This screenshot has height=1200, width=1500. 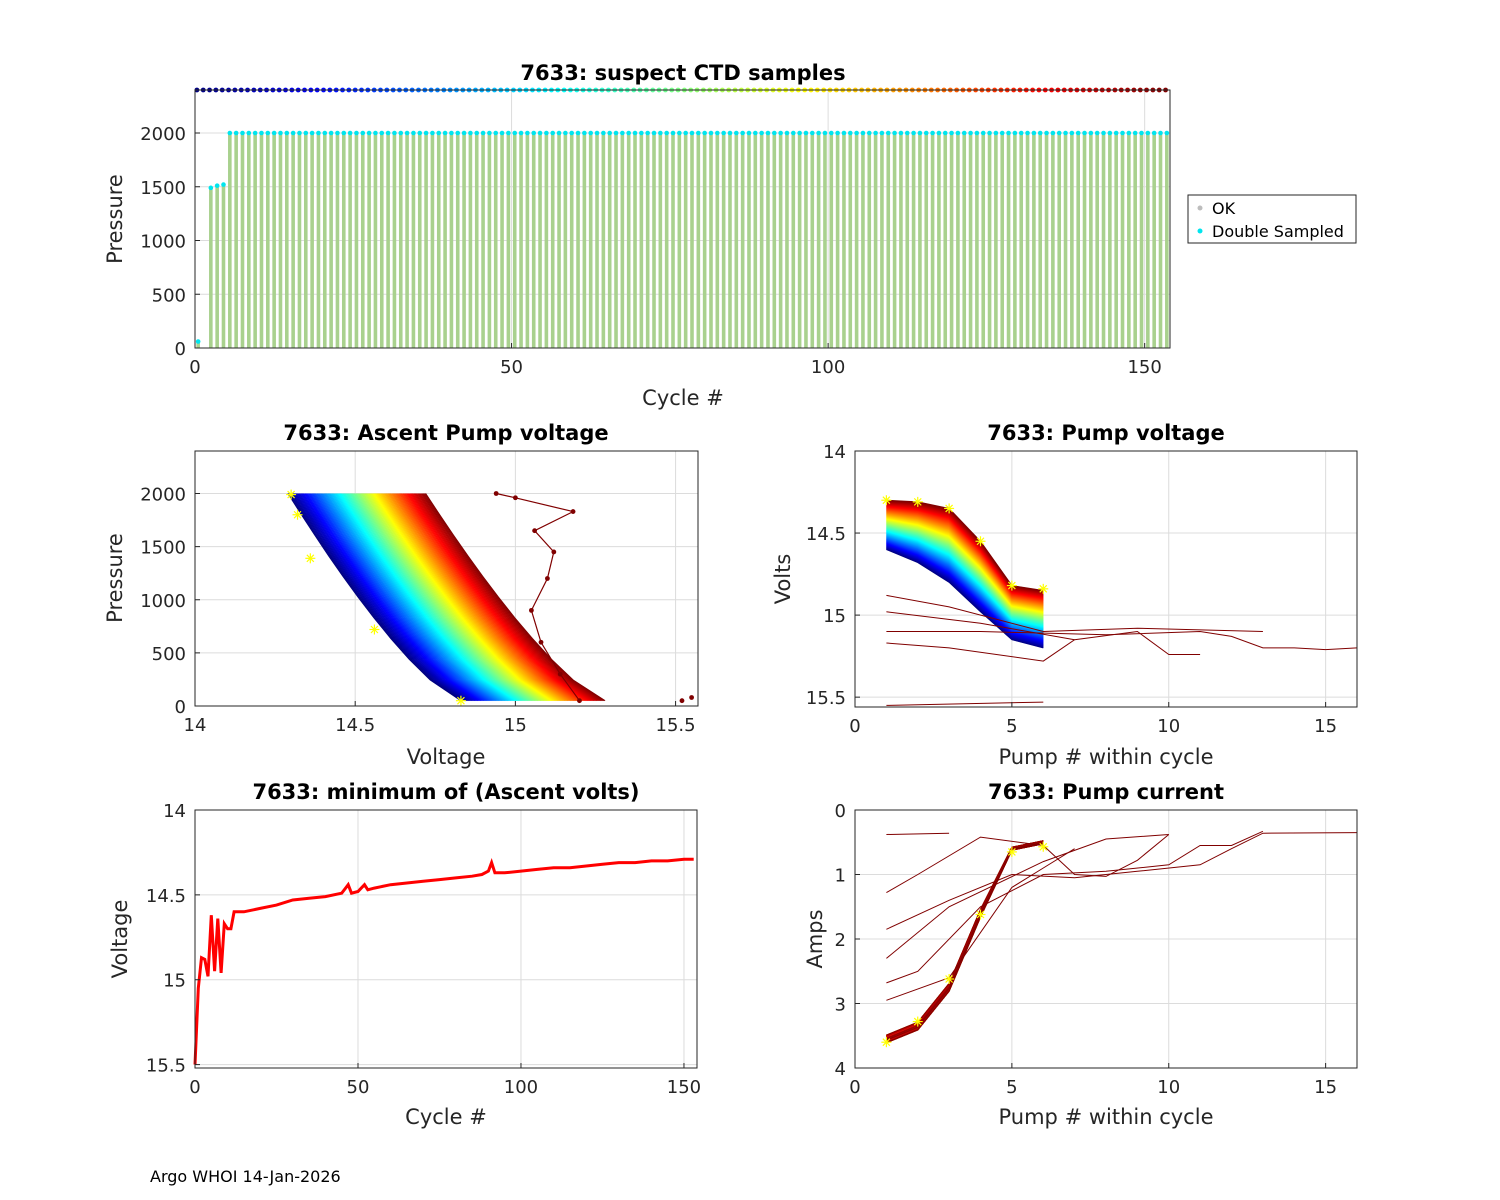 I want to click on min-axes, so click(x=446, y=939).